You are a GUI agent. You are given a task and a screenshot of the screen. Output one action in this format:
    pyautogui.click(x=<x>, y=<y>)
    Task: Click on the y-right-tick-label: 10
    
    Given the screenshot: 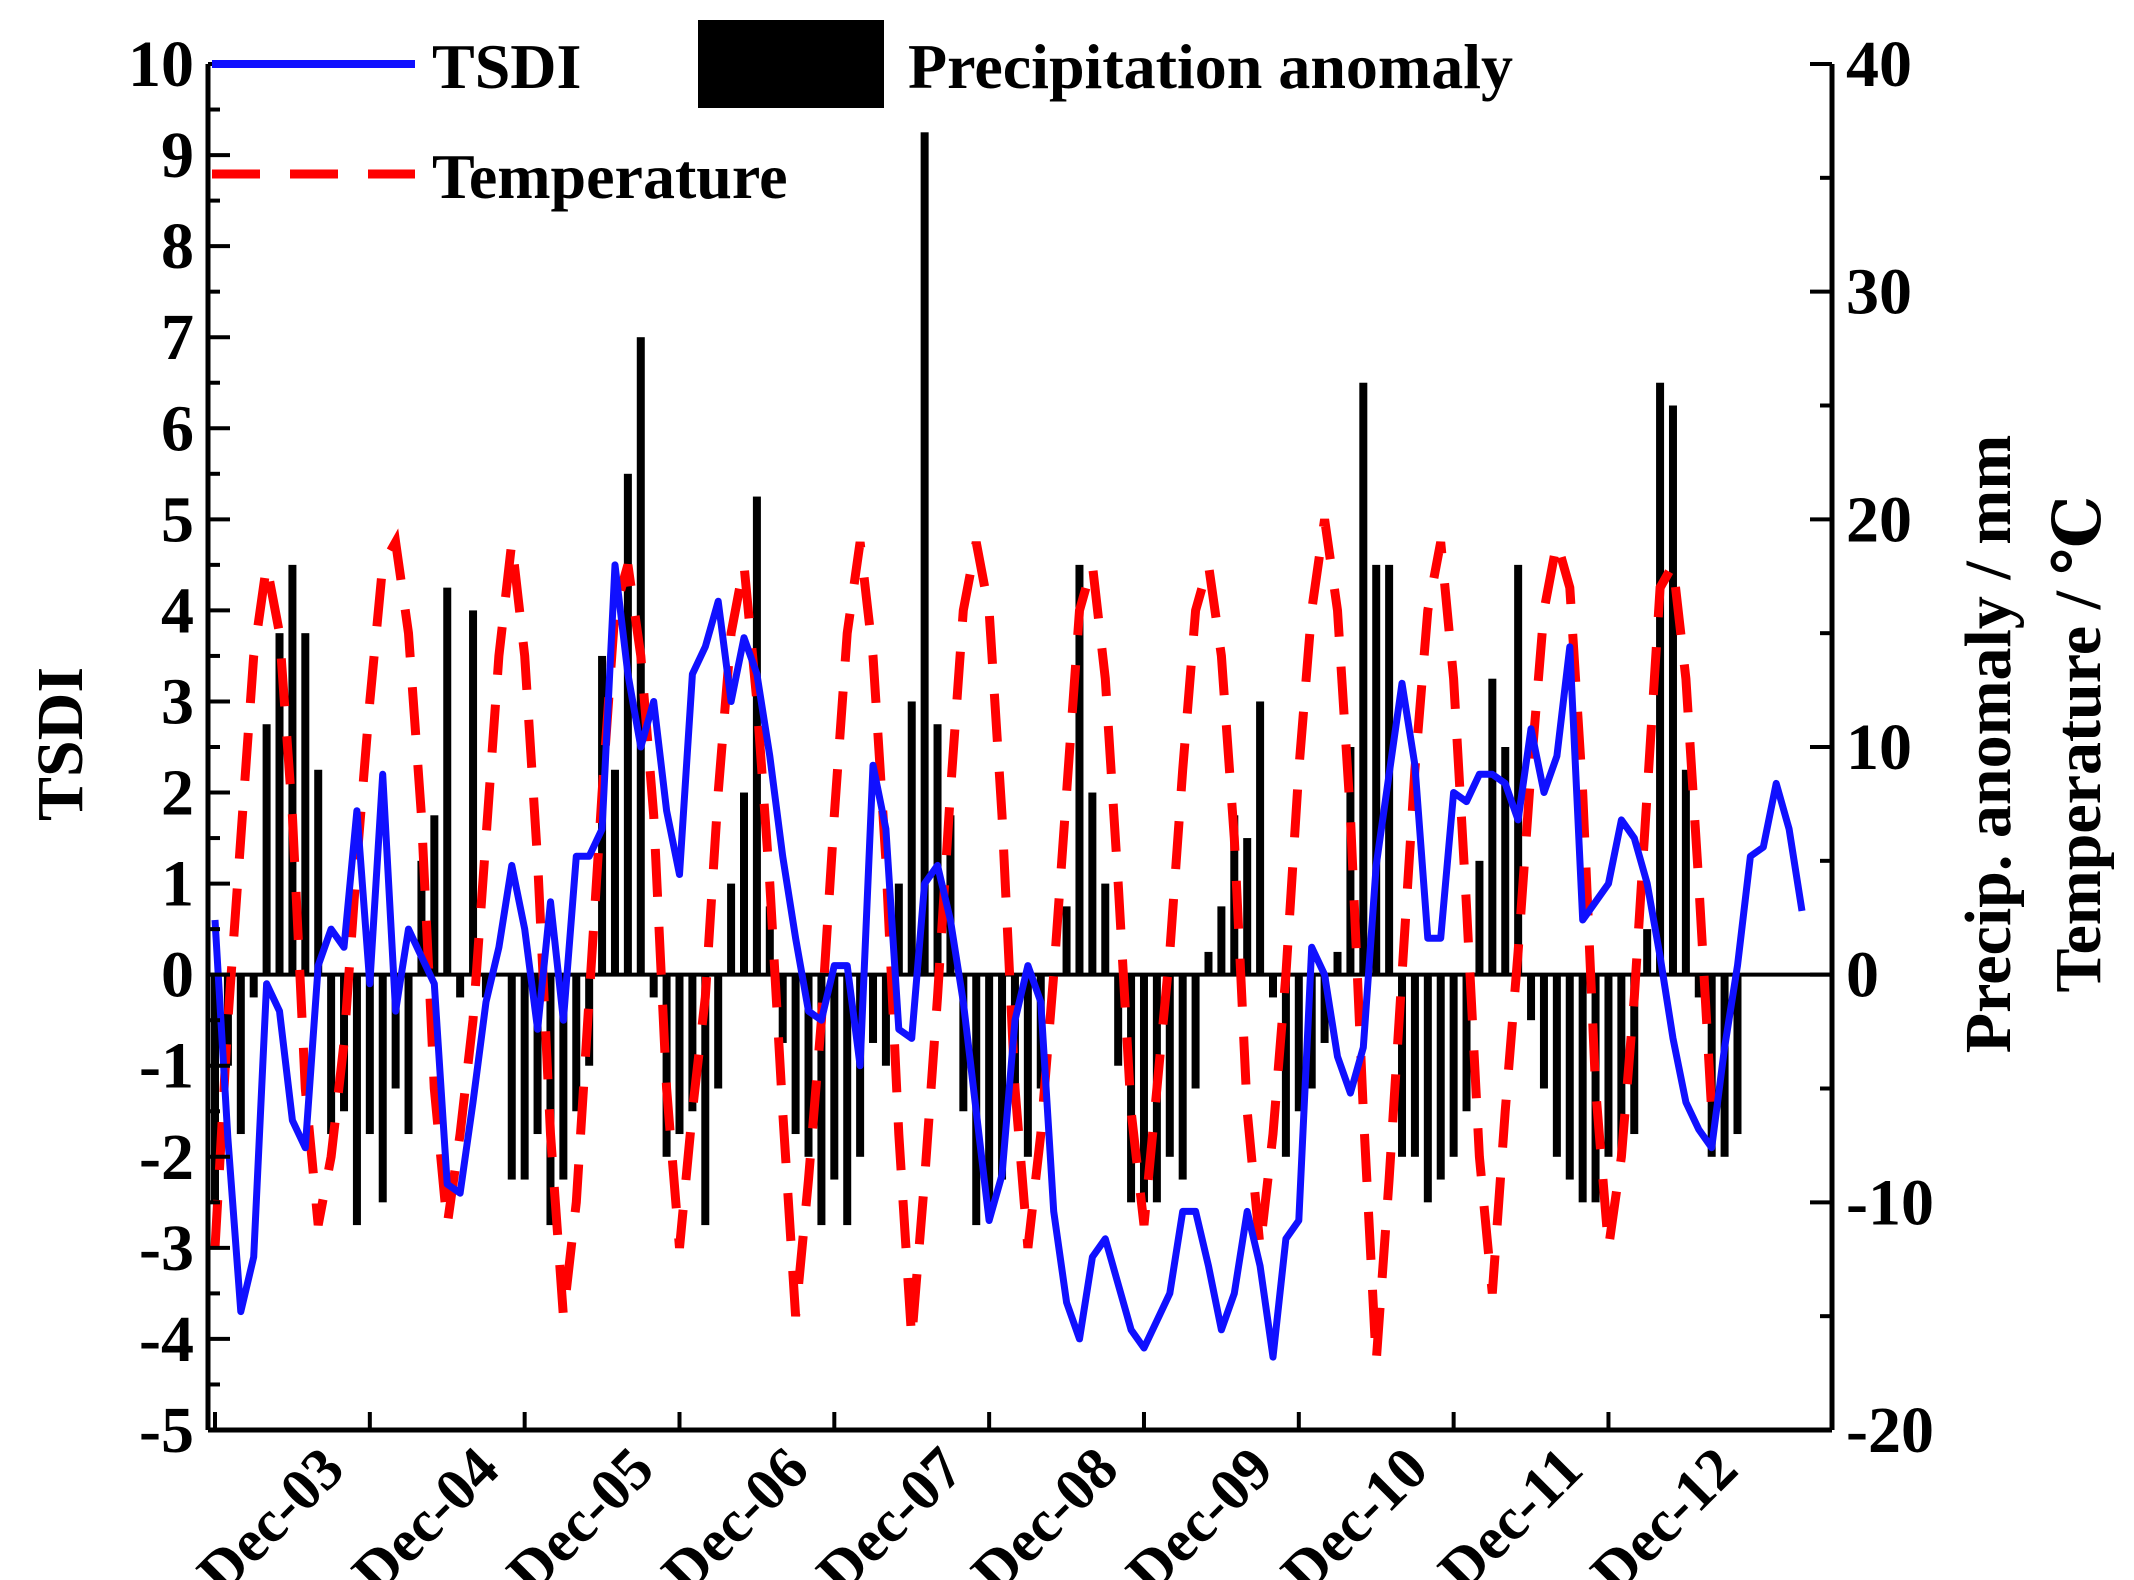 What is the action you would take?
    pyautogui.click(x=1879, y=747)
    